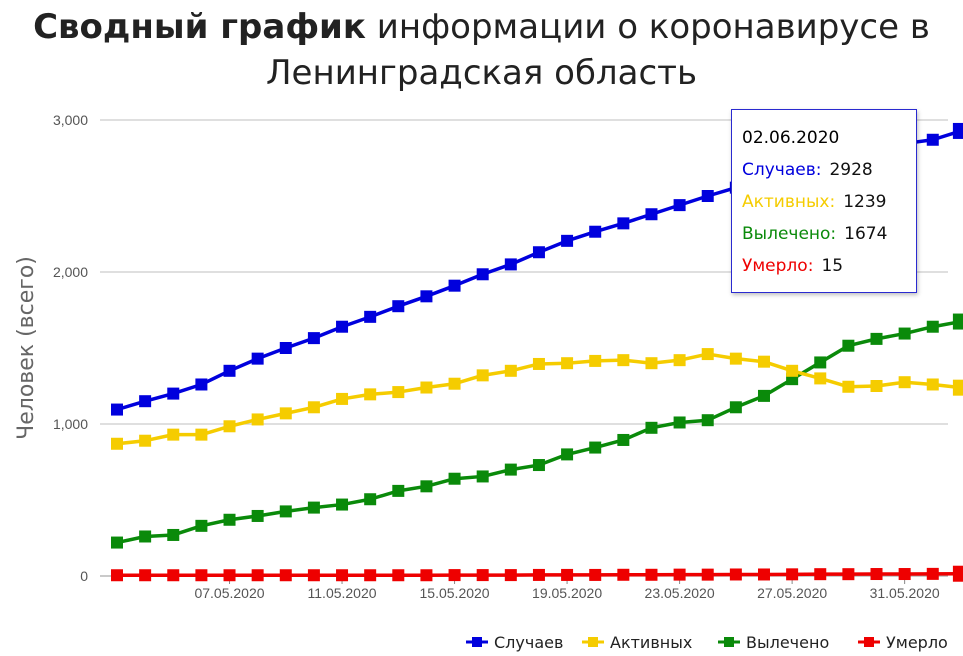  Describe the element at coordinates (637, 642) in the screenshot. I see `legend-item-active: Активных` at that location.